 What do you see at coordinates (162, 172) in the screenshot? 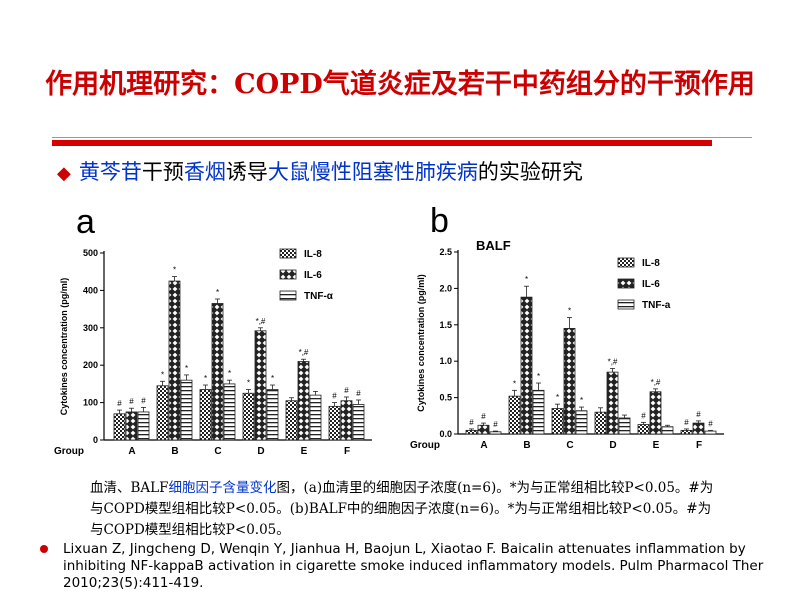
I see `subtitle-part: 干预` at bounding box center [162, 172].